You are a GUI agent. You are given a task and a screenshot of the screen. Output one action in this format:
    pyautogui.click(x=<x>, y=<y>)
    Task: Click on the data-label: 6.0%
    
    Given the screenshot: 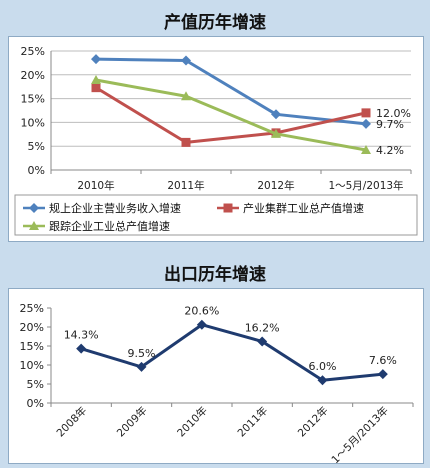 What is the action you would take?
    pyautogui.click(x=323, y=366)
    